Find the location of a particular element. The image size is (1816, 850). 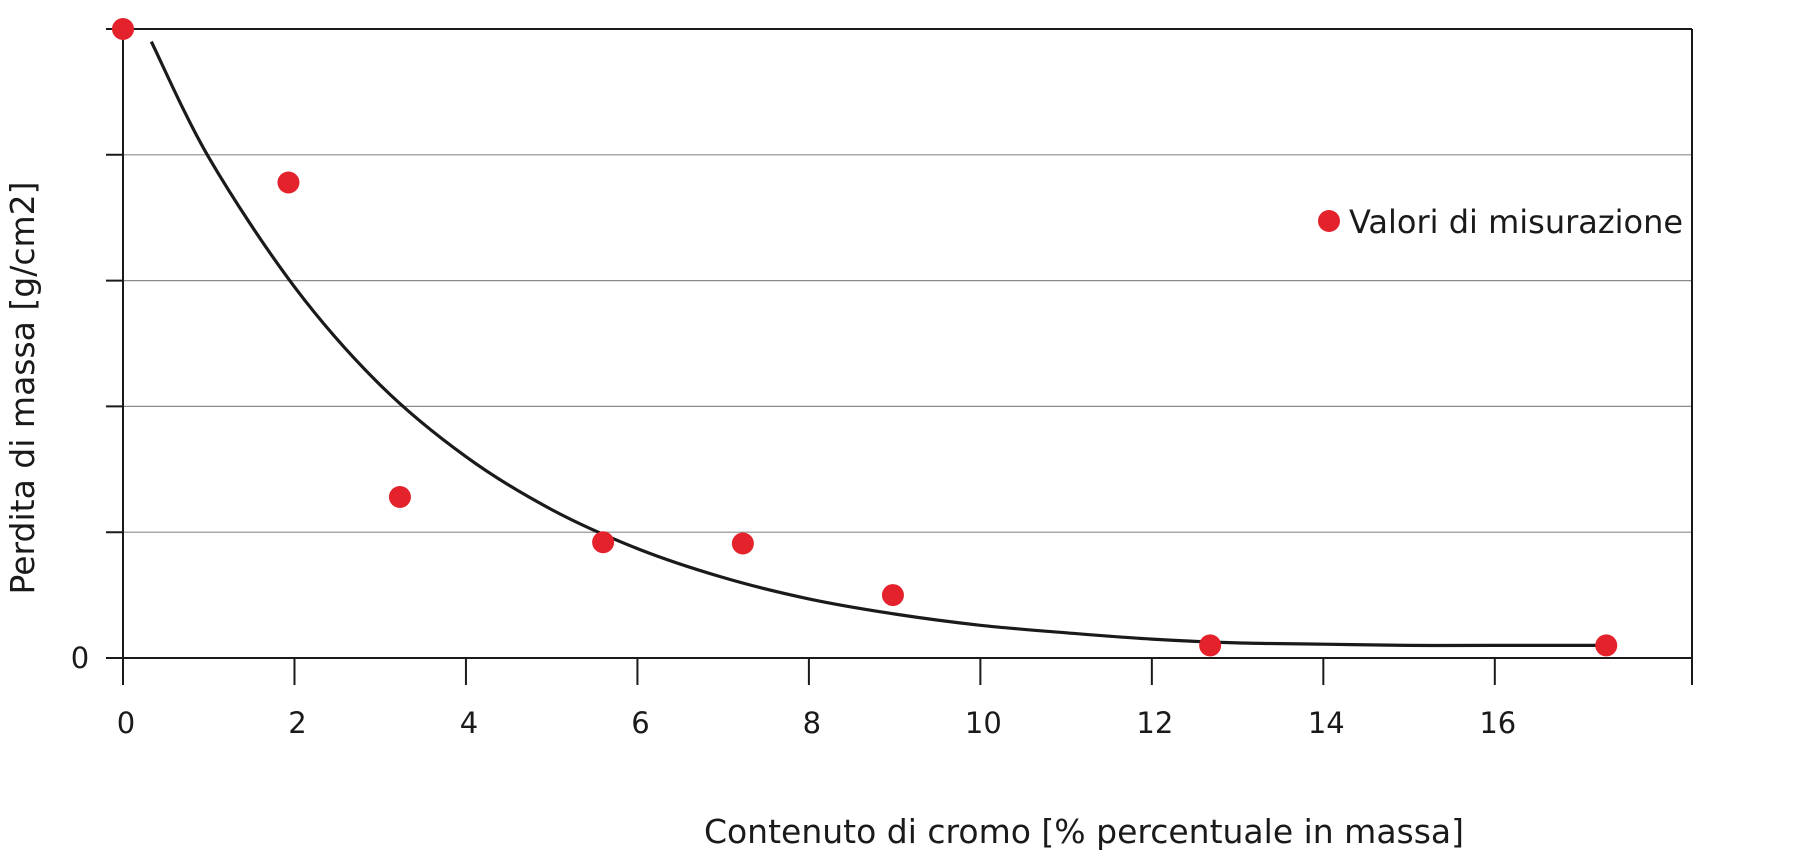

x-tick-label-7: 14 is located at coordinates (1326, 723).